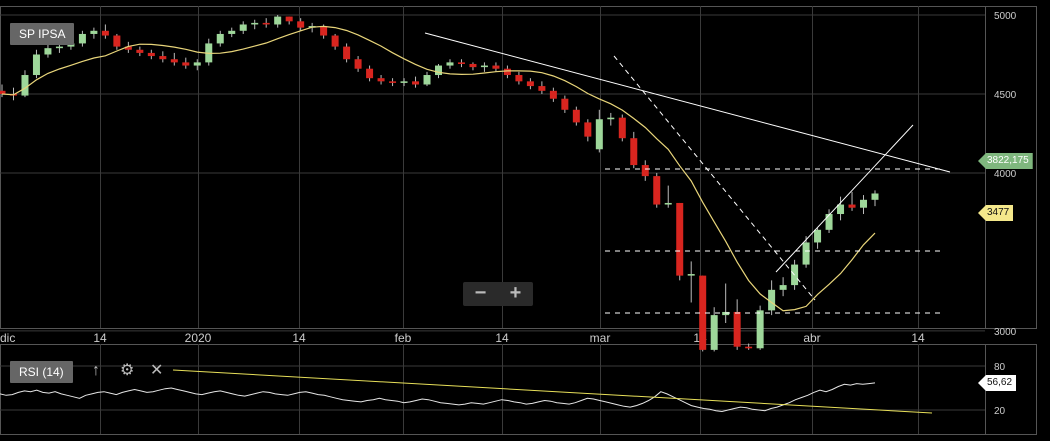  What do you see at coordinates (1005, 161) in the screenshot?
I see `last-price-label: 3822,175` at bounding box center [1005, 161].